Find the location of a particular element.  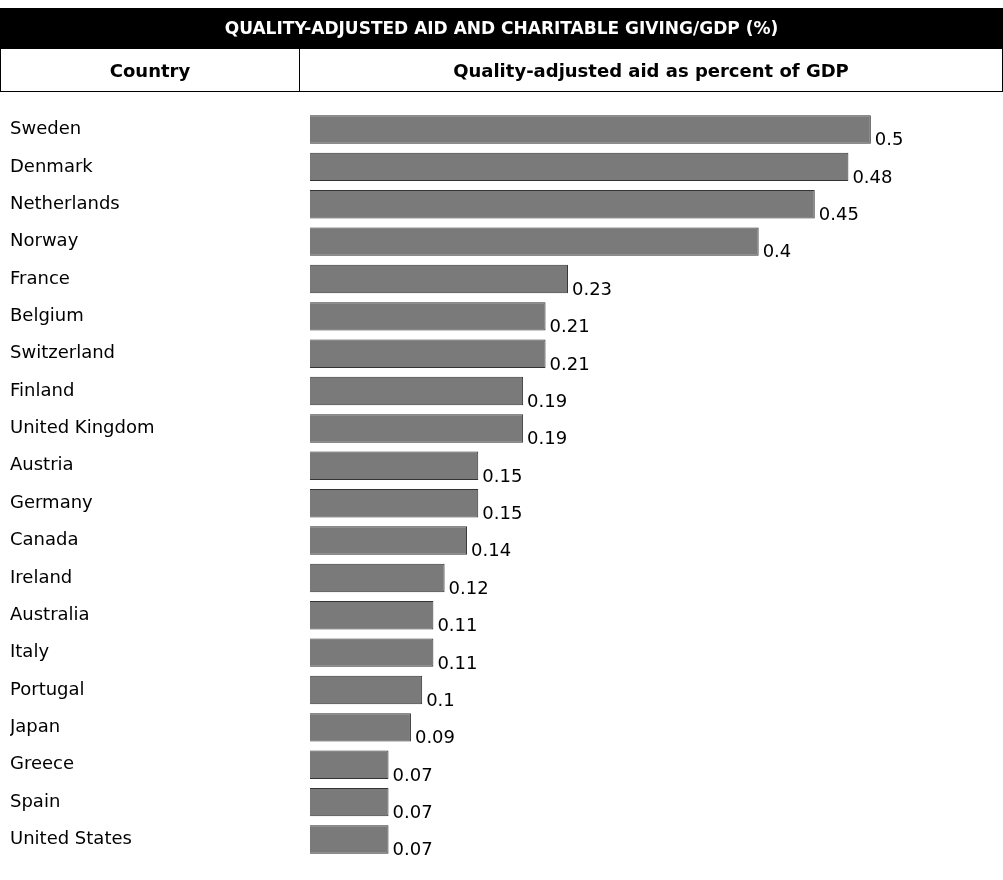

y-tick-label: Ireland is located at coordinates (41, 576).